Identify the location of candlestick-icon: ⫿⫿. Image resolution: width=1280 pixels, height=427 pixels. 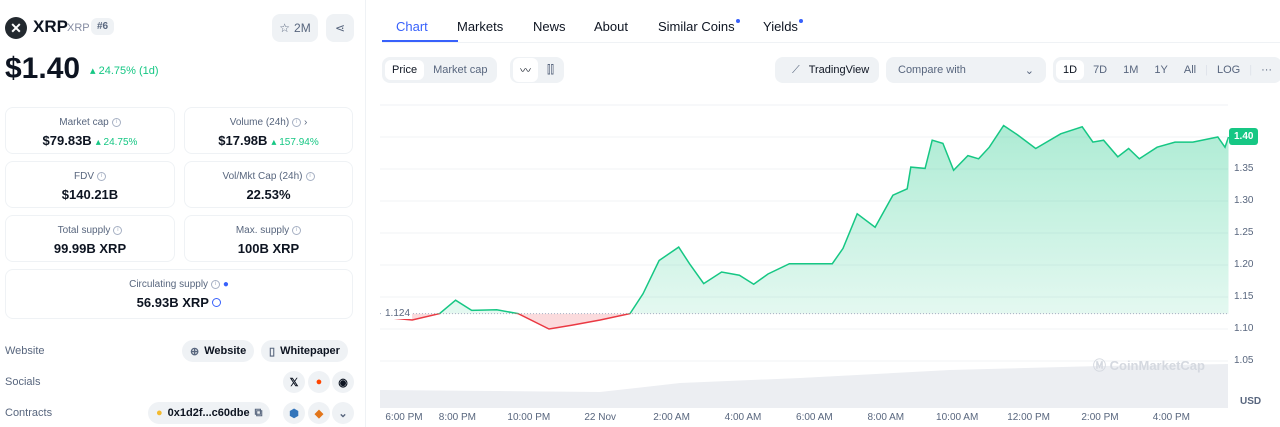
(551, 69).